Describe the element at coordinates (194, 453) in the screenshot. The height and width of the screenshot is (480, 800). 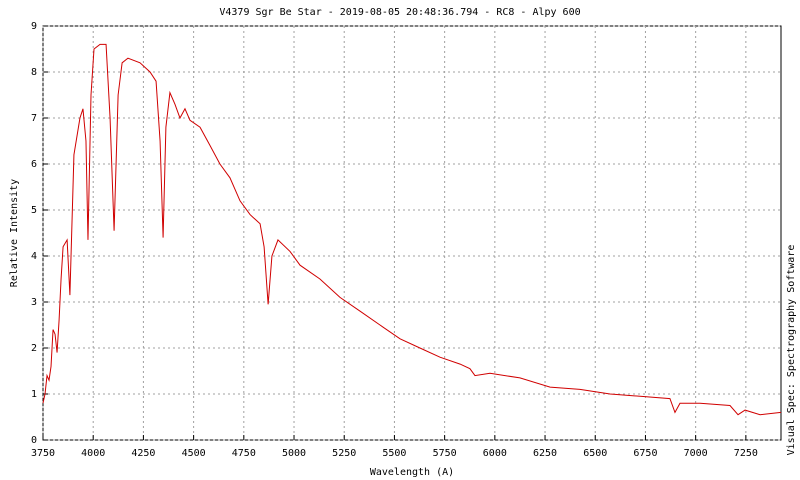
I see `x-tick-label: 4500` at that location.